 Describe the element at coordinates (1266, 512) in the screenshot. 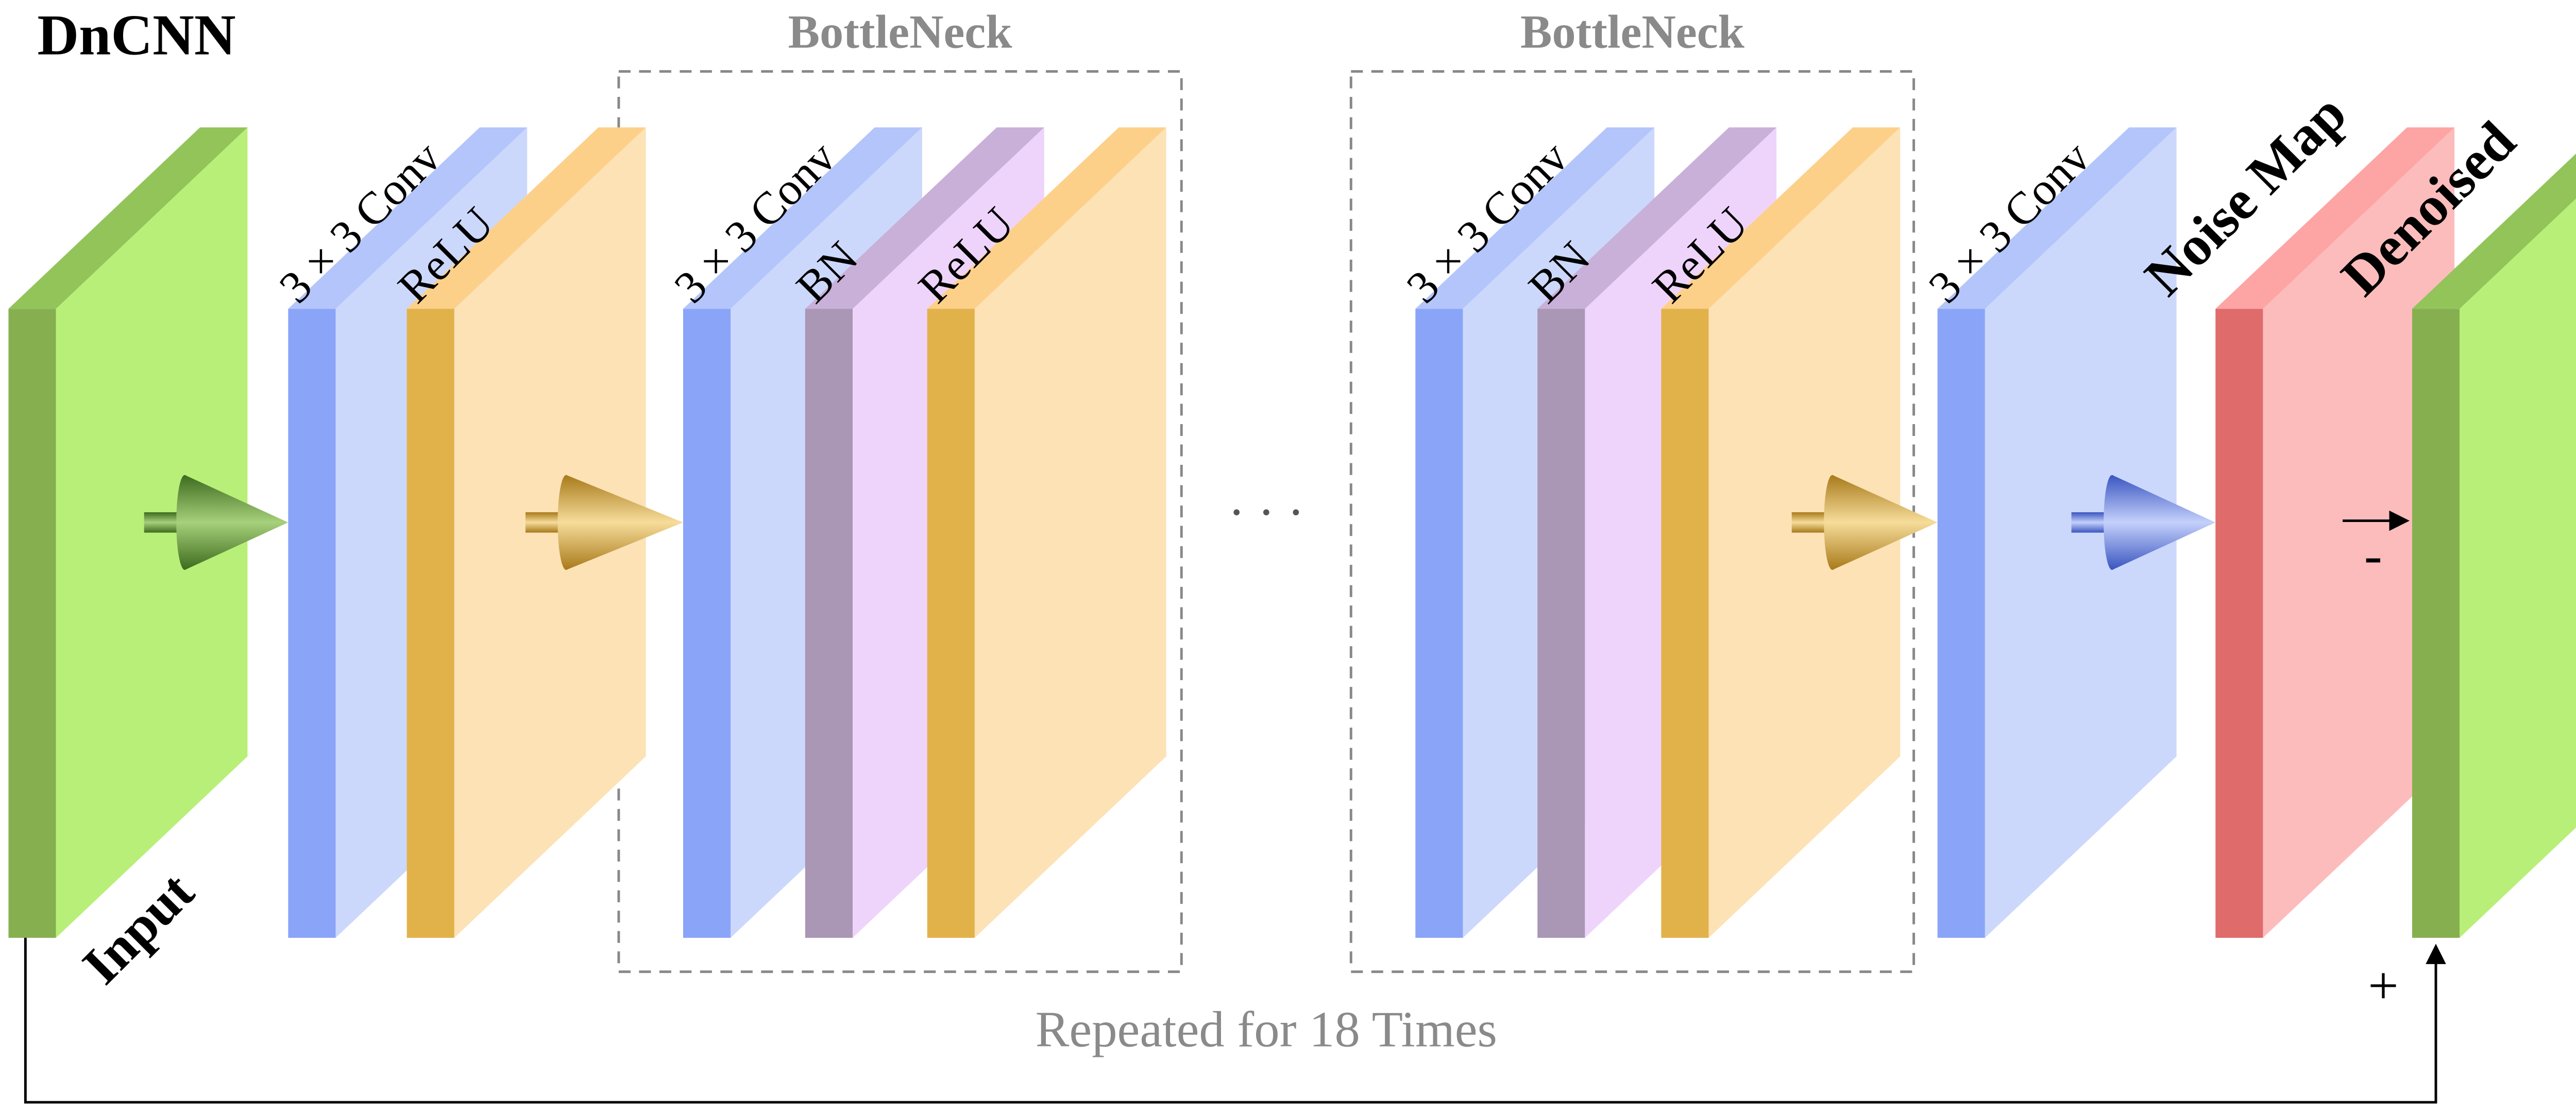

I see `ellipsis: · · ·` at that location.